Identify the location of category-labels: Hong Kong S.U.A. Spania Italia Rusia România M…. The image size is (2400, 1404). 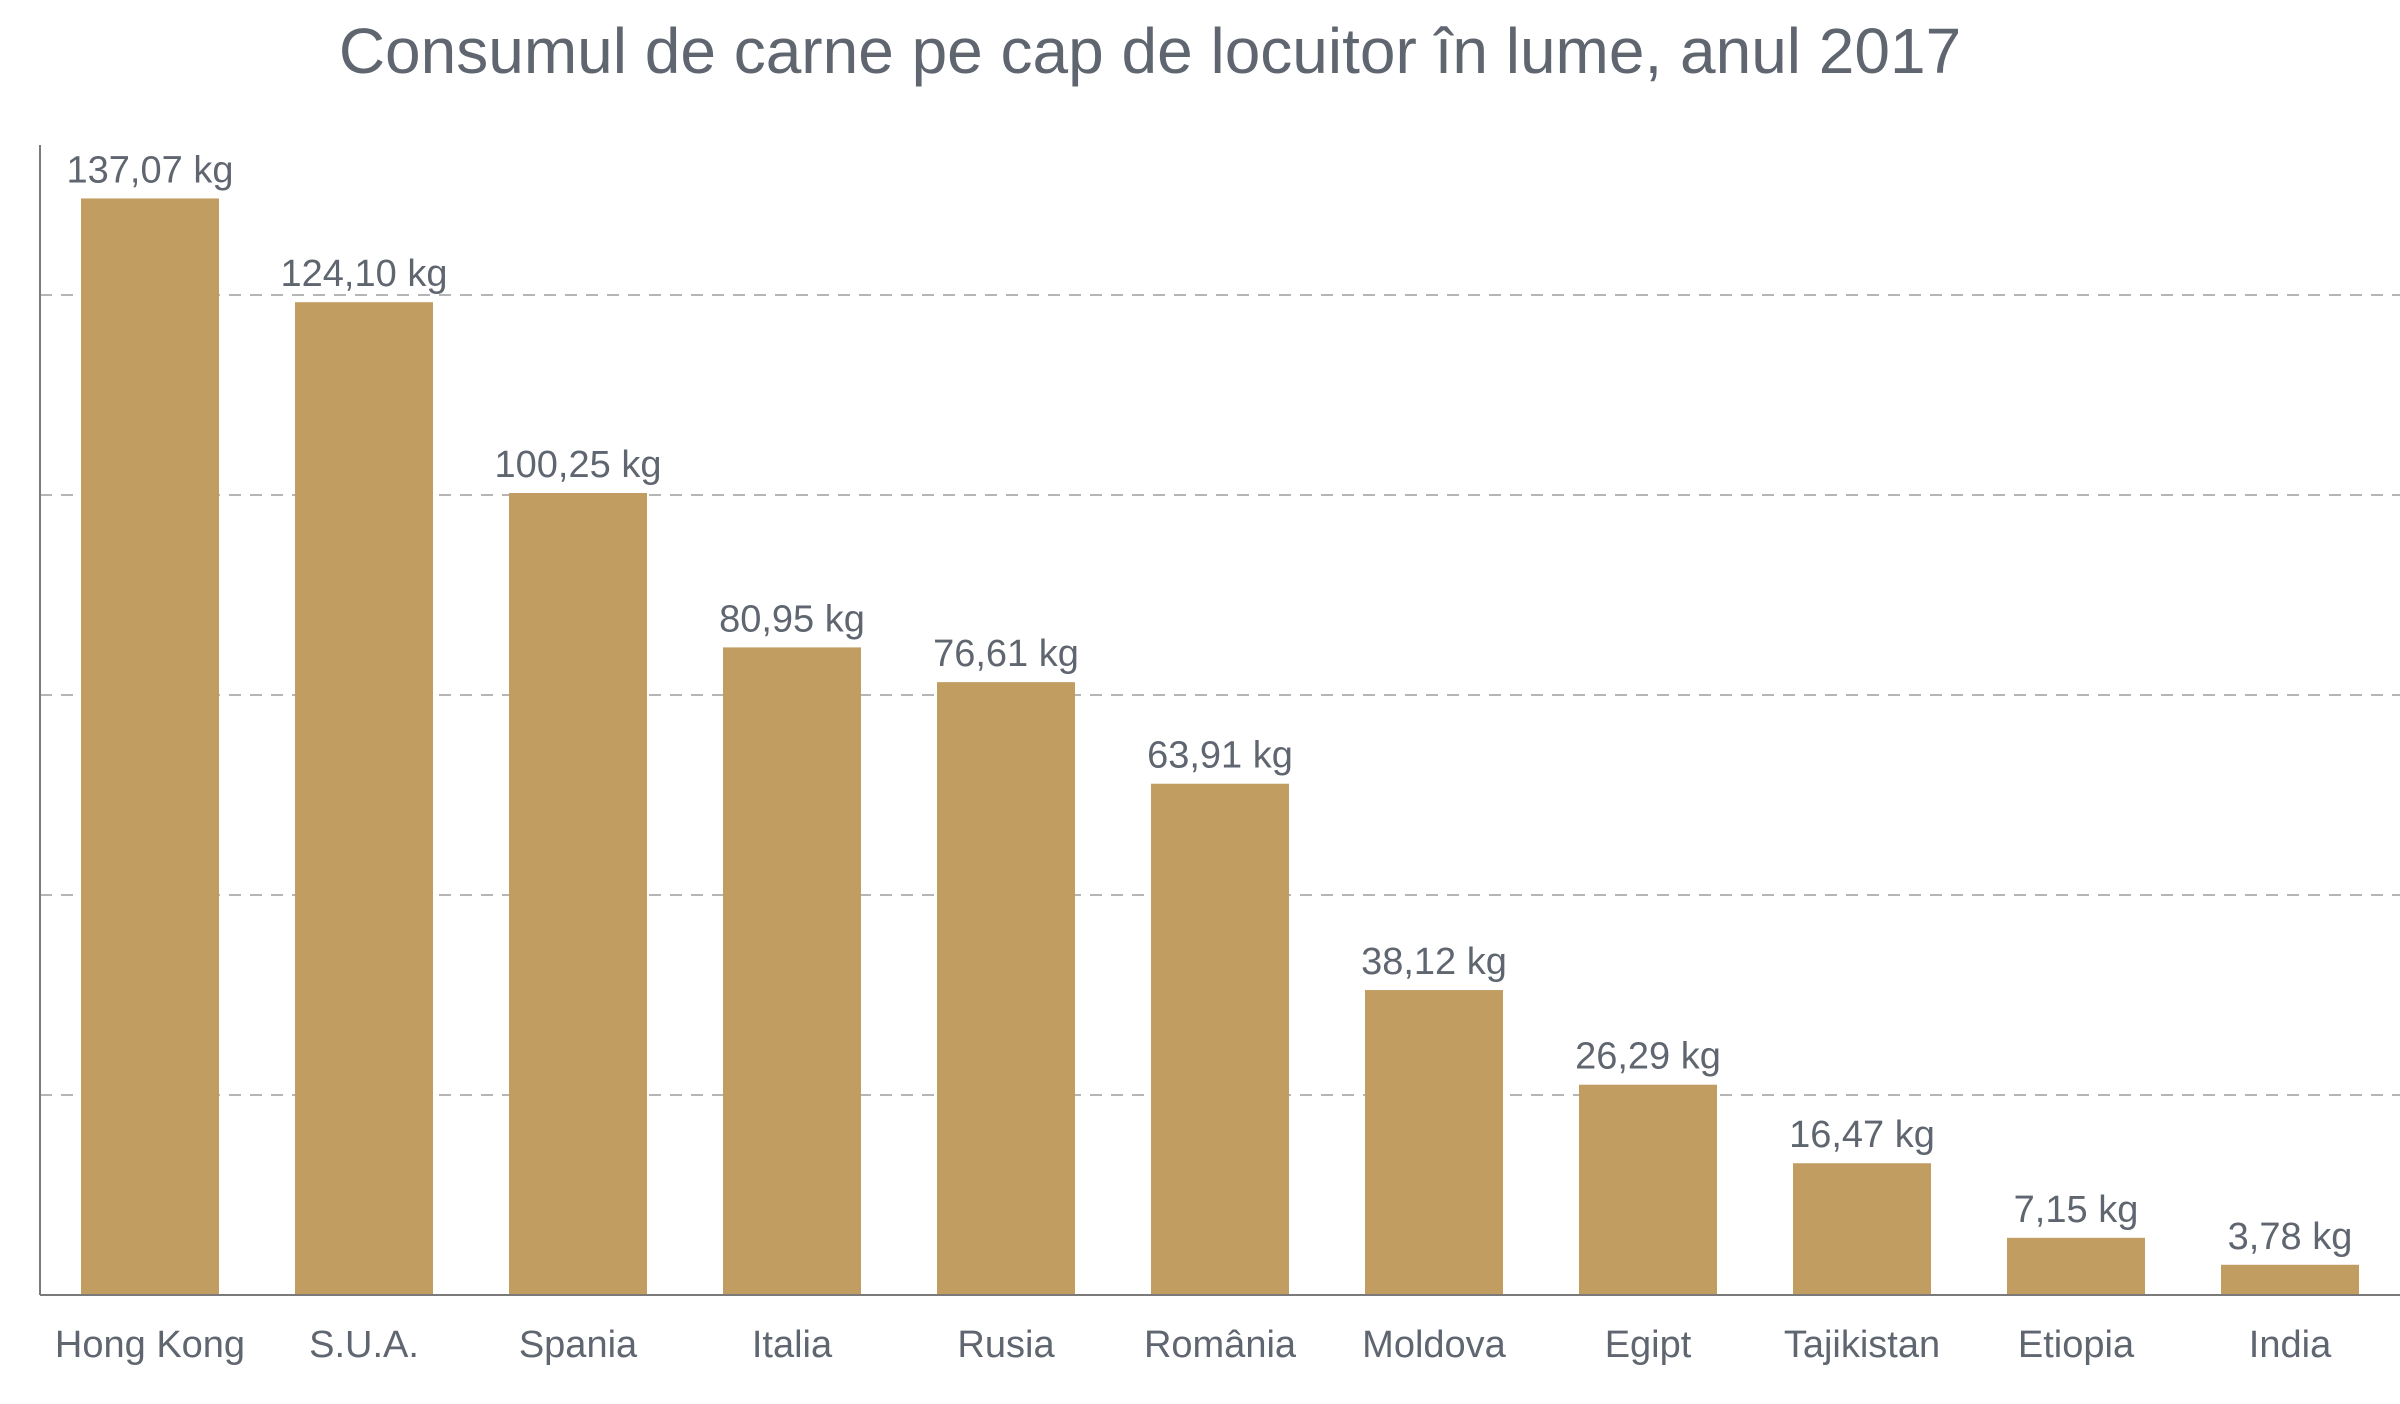
(1193, 1345).